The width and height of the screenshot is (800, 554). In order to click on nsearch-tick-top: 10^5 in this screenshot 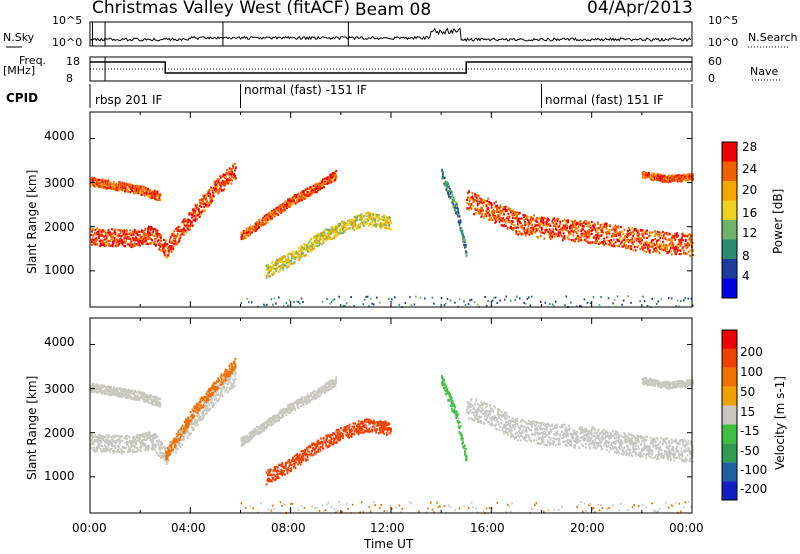, I will do `click(723, 20)`.